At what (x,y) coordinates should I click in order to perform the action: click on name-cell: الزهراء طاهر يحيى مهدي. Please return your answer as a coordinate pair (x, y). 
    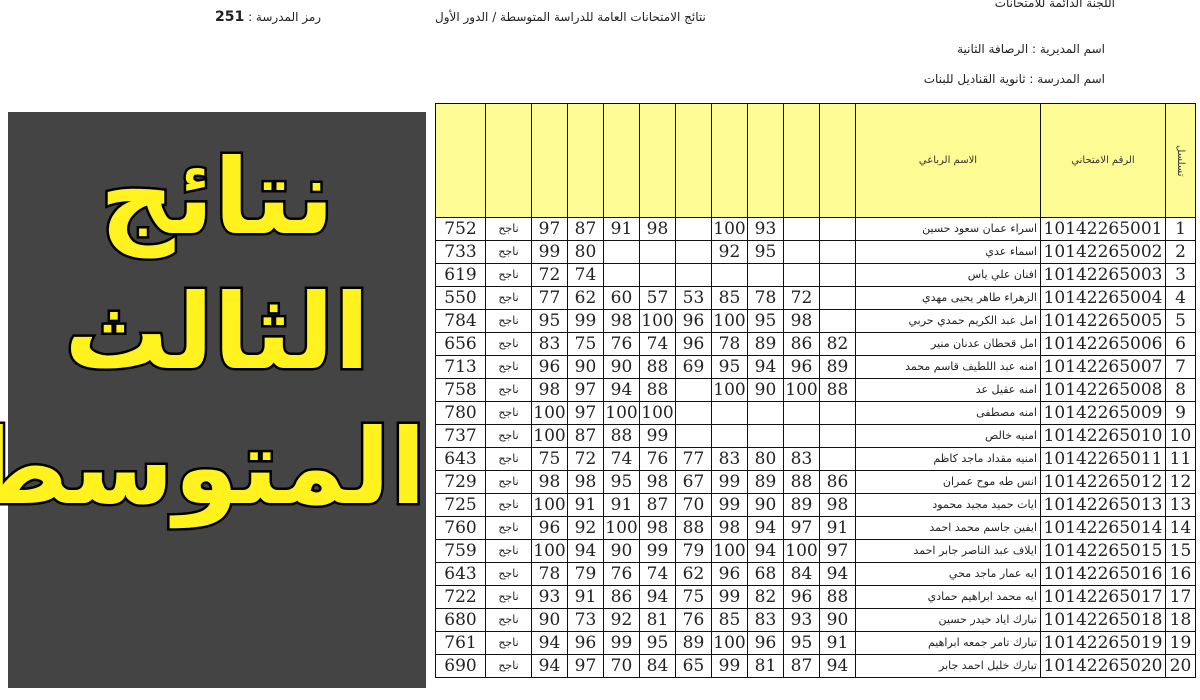
    Looking at the image, I should click on (948, 298).